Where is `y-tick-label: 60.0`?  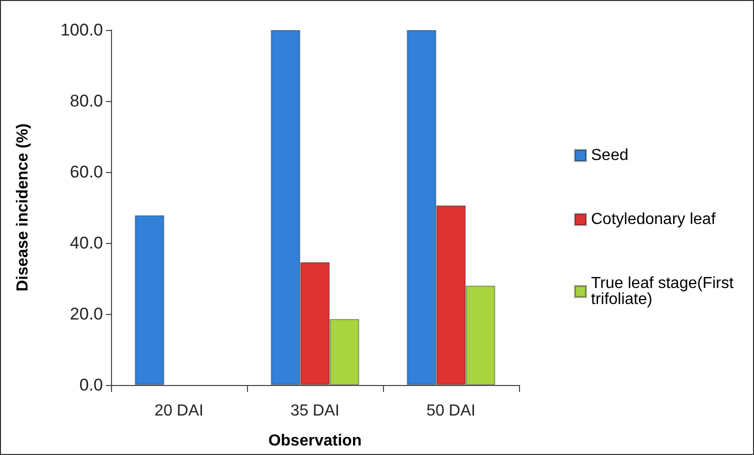
y-tick-label: 60.0 is located at coordinates (86, 172).